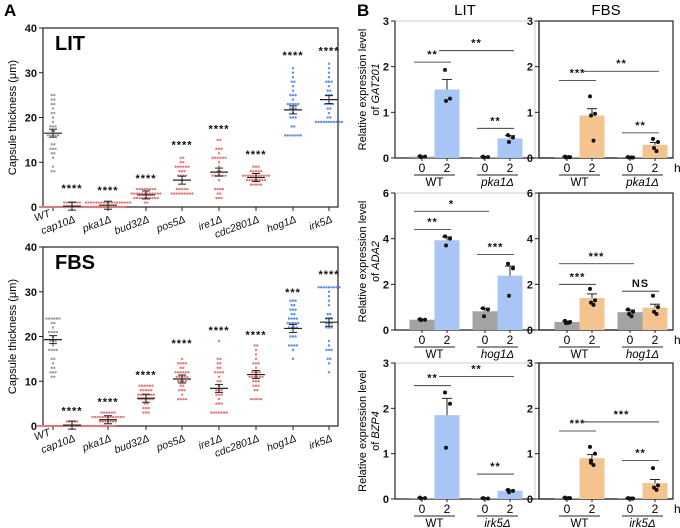 The width and height of the screenshot is (680, 528). Describe the element at coordinates (435, 183) in the screenshot. I see `group-label: WT` at that location.